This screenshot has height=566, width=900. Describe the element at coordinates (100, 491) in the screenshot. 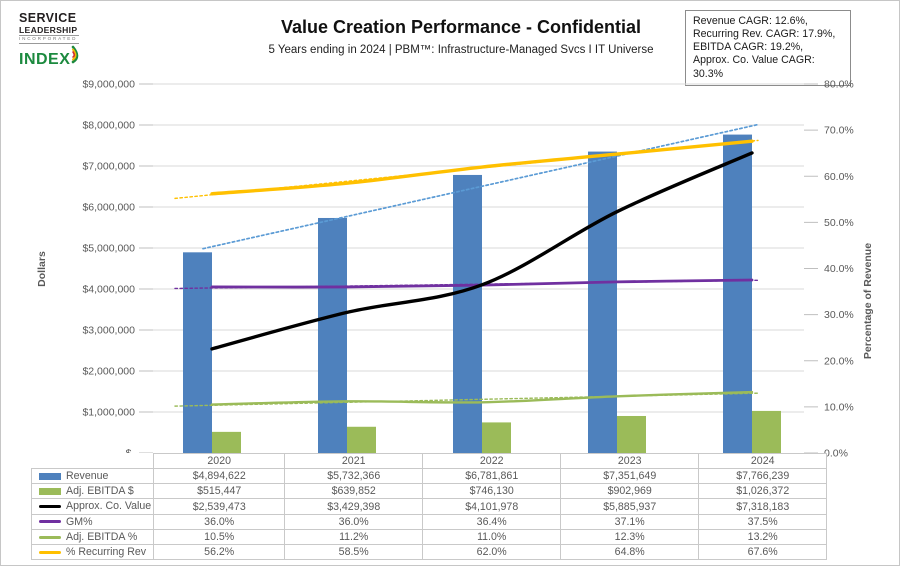

I see `legend-label: Adj. EBITDA $` at that location.